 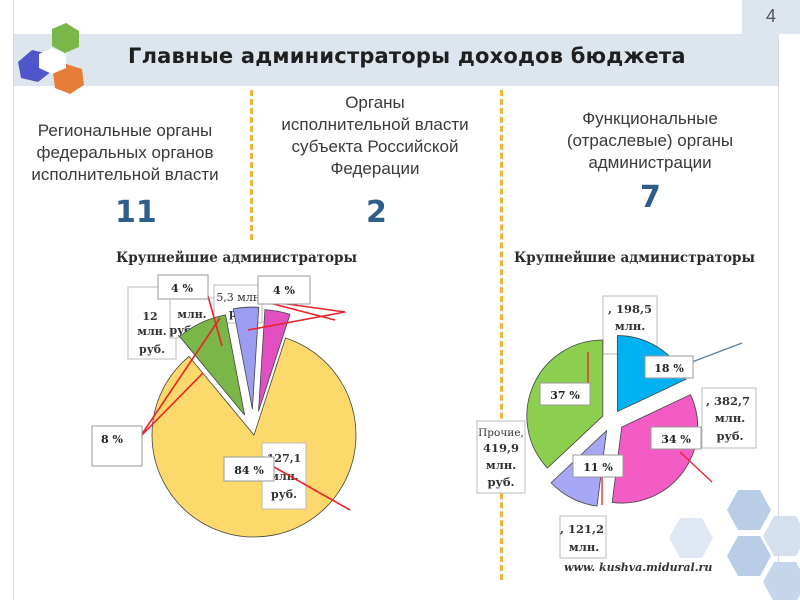 I want to click on right-callout-lime-line-1: Прочие,, so click(x=501, y=433).